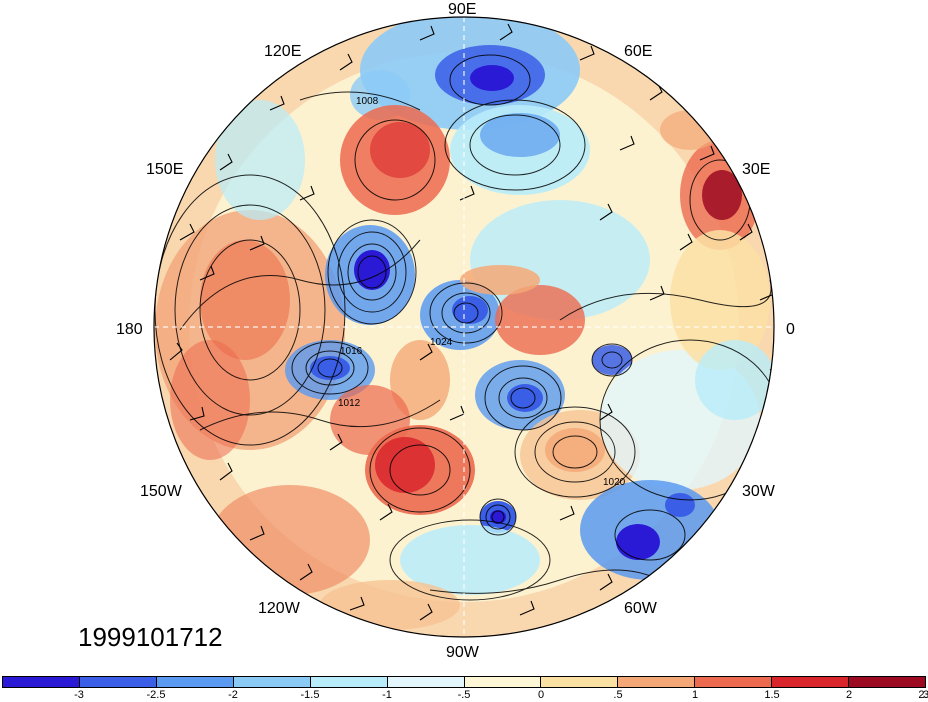  I want to click on lon-label-150e: 150E, so click(164, 169).